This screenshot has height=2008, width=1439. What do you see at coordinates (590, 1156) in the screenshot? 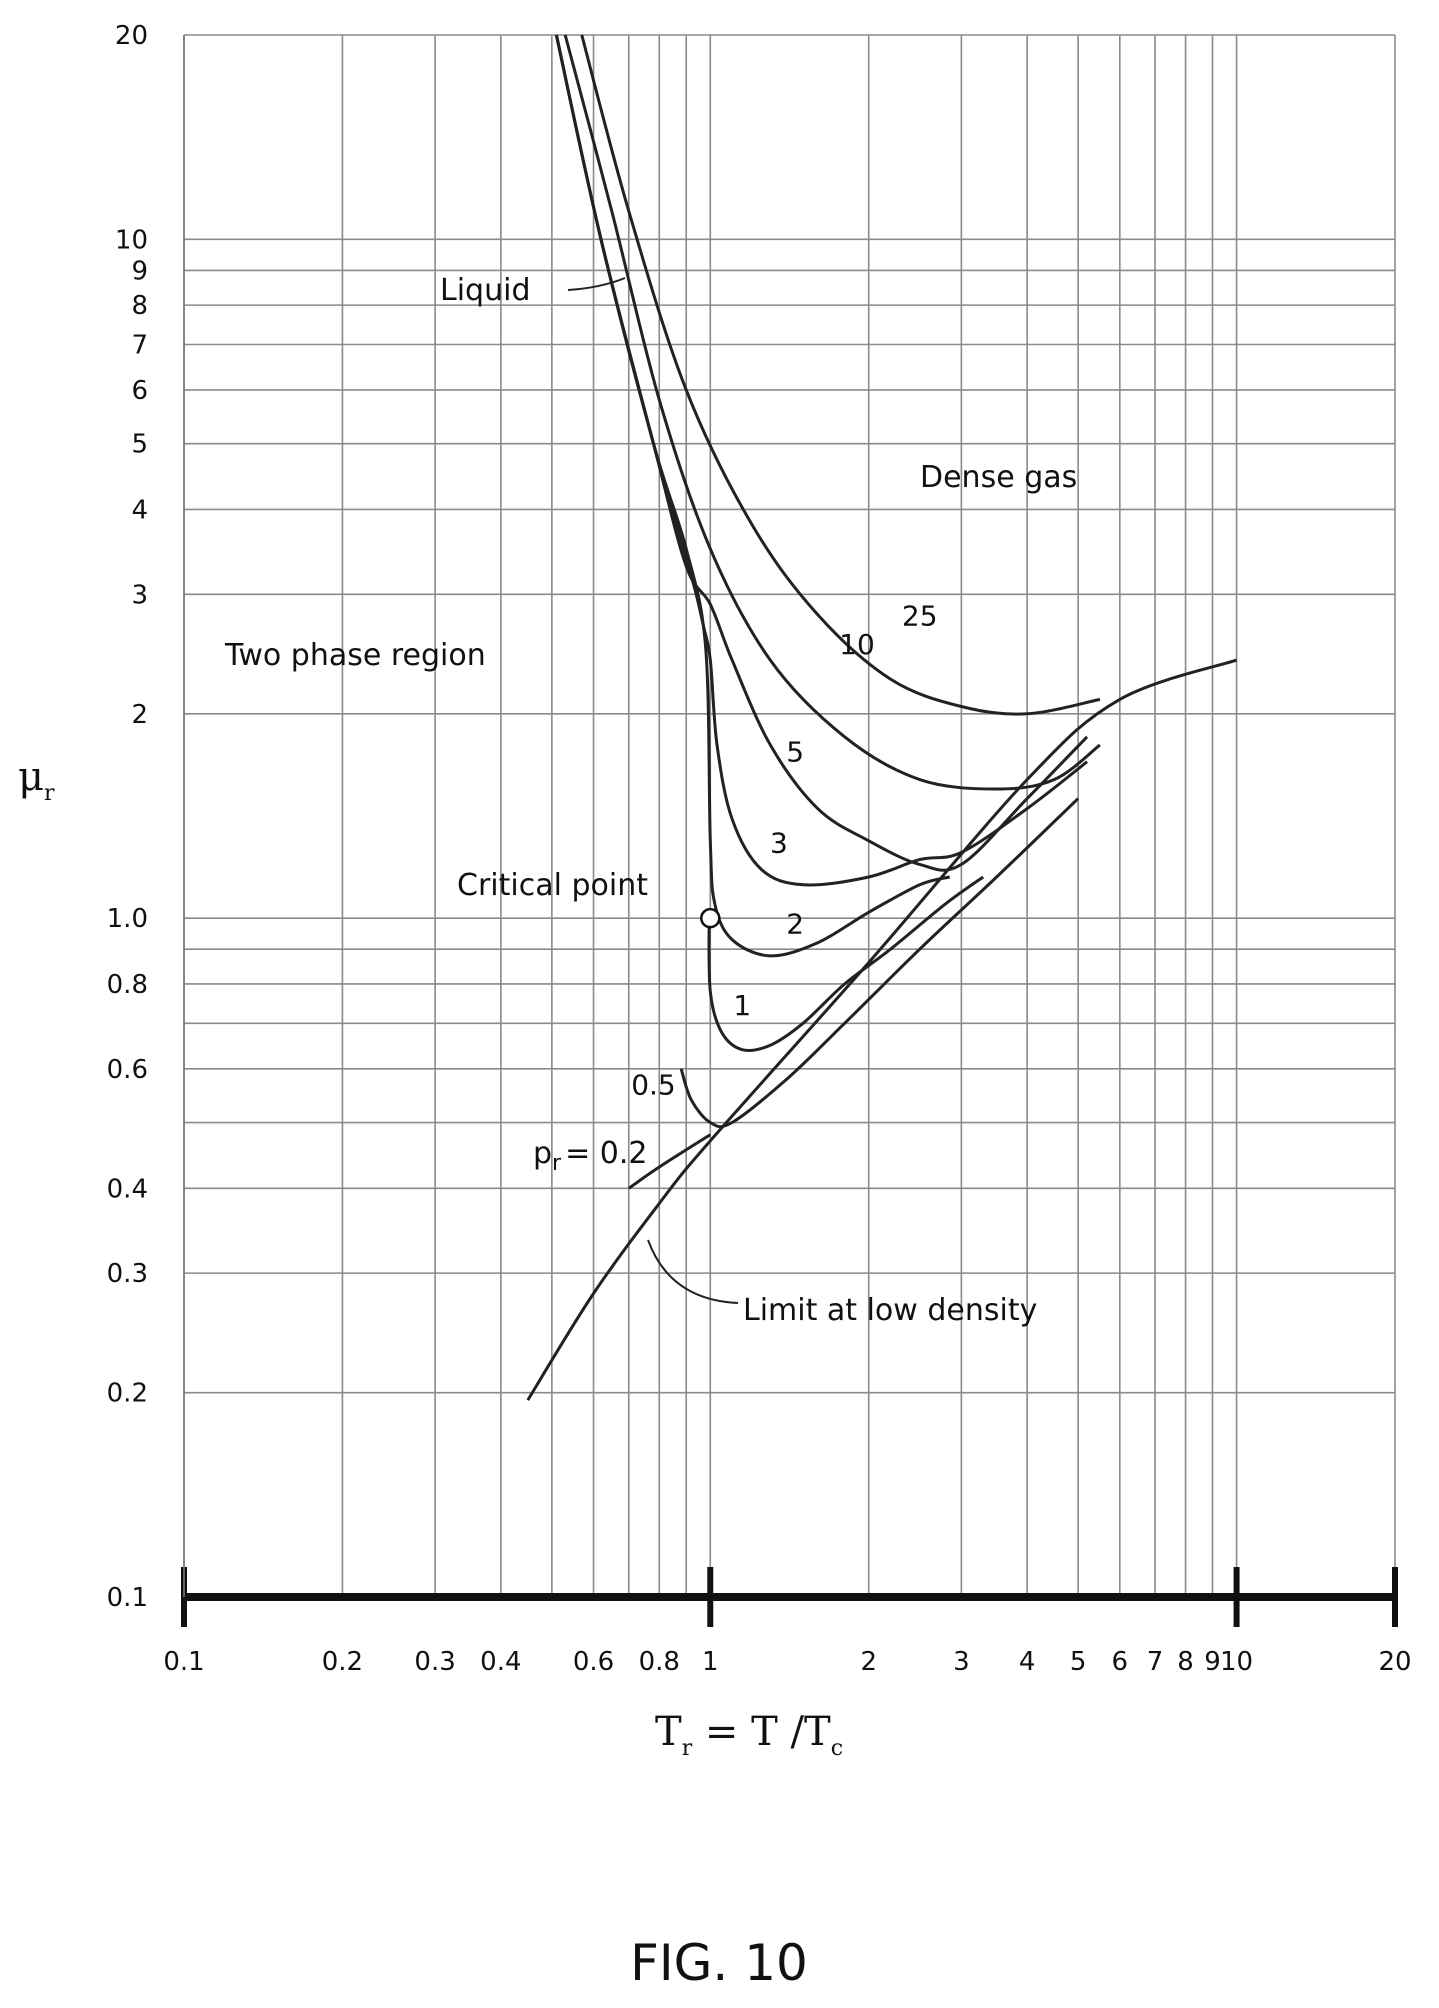
I see `annotation-pr: pr = 0.2` at bounding box center [590, 1156].